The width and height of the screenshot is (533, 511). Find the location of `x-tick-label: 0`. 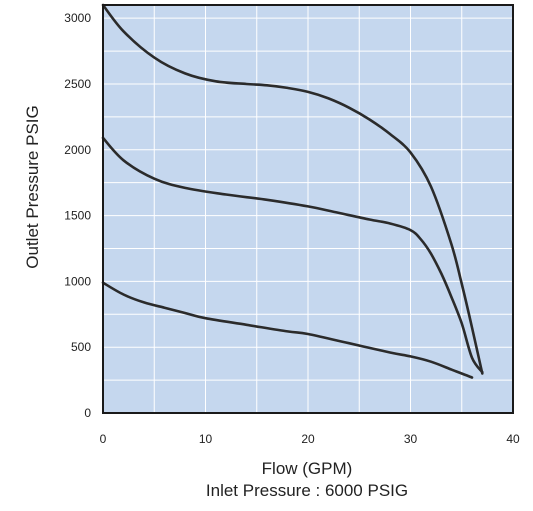

x-tick-label: 0 is located at coordinates (103, 439).